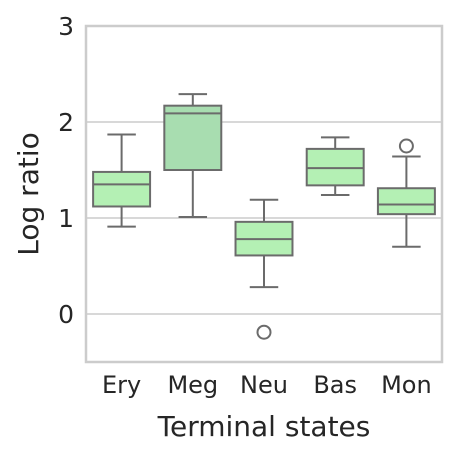 This screenshot has width=457, height=463. Describe the element at coordinates (192, 385) in the screenshot. I see `x-tick-label: Meg` at that location.